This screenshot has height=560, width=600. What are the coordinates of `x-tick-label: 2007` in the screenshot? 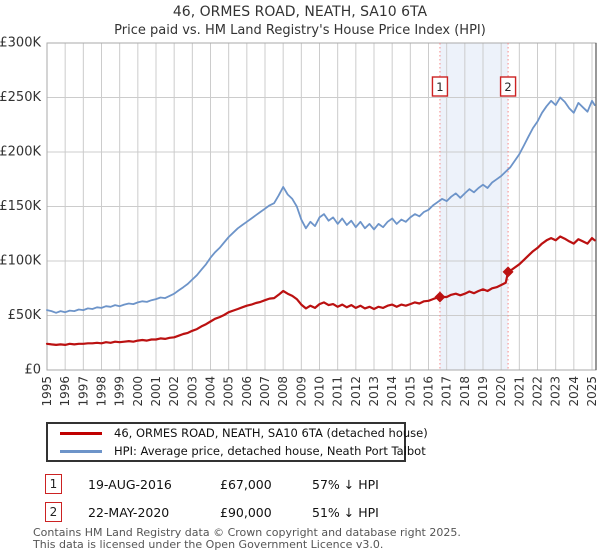 It's located at (265, 391).